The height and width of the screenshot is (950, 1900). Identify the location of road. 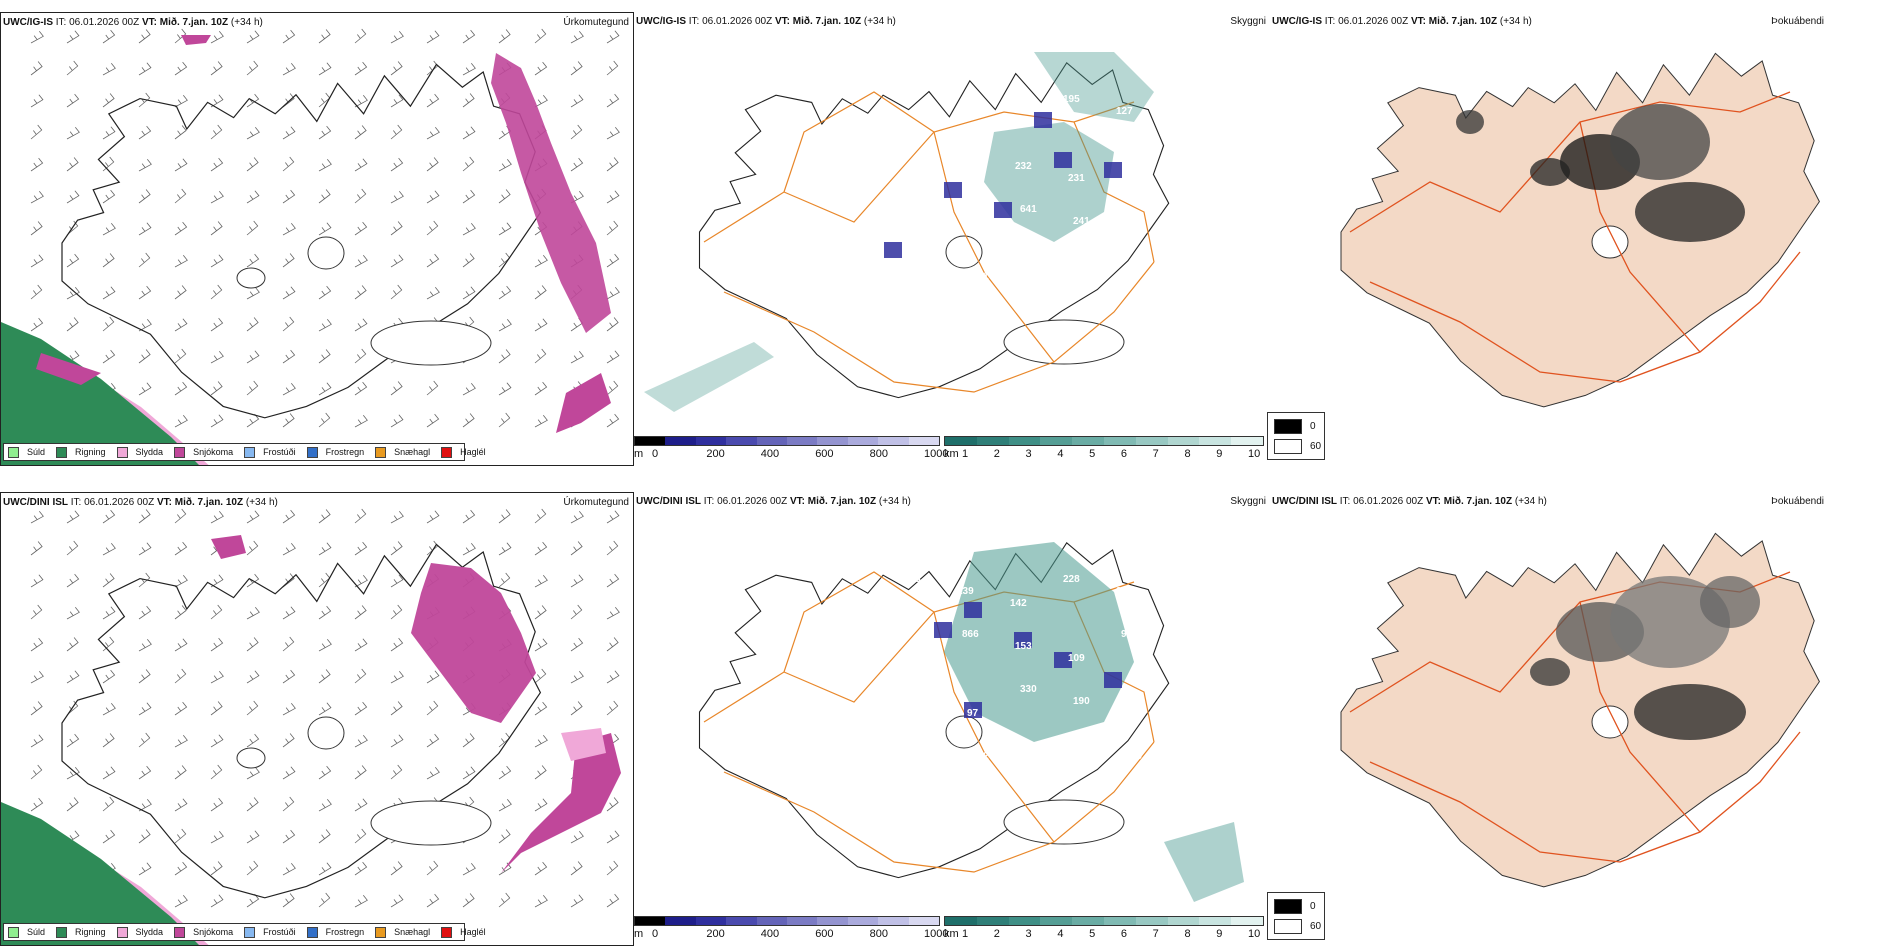
(1585, 797).